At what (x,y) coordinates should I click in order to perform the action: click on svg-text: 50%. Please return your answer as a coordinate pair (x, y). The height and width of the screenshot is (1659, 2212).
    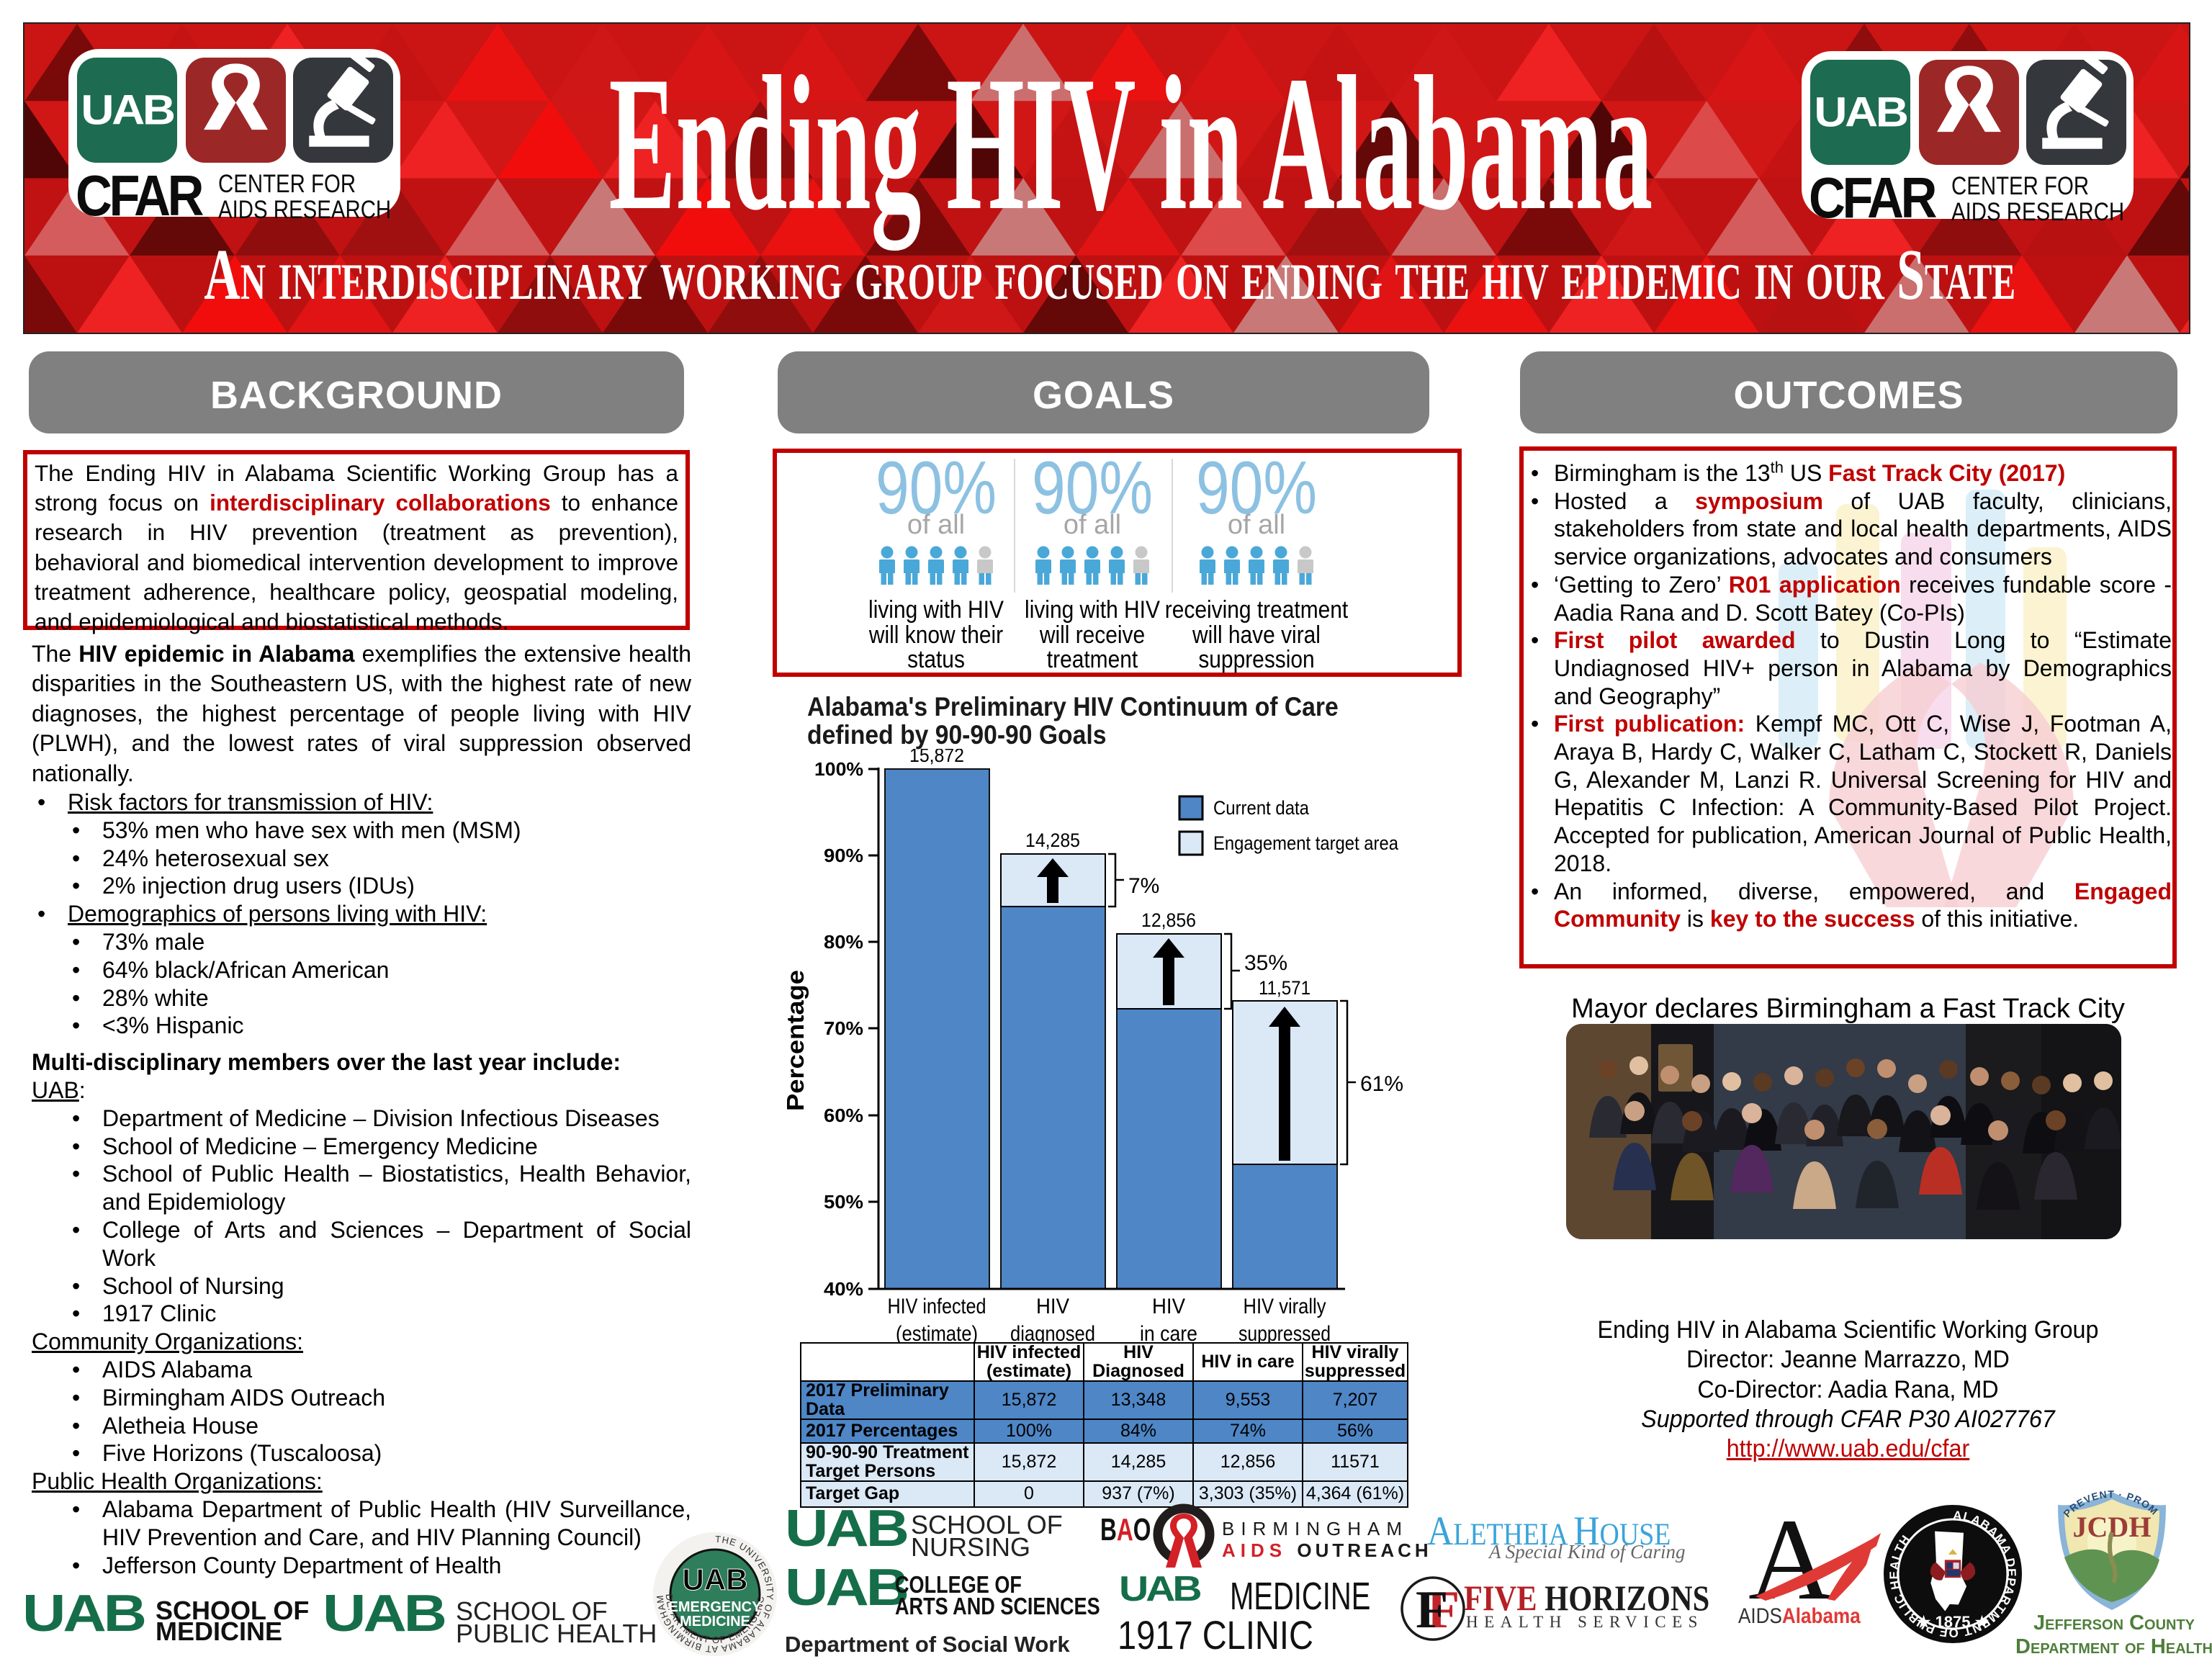
    Looking at the image, I should click on (844, 1202).